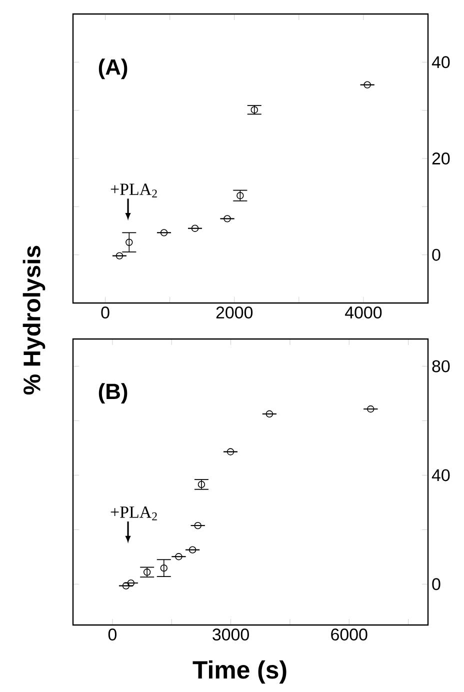 The width and height of the screenshot is (464, 692). What do you see at coordinates (230, 634) in the screenshot?
I see `x-tick-label: 3000` at bounding box center [230, 634].